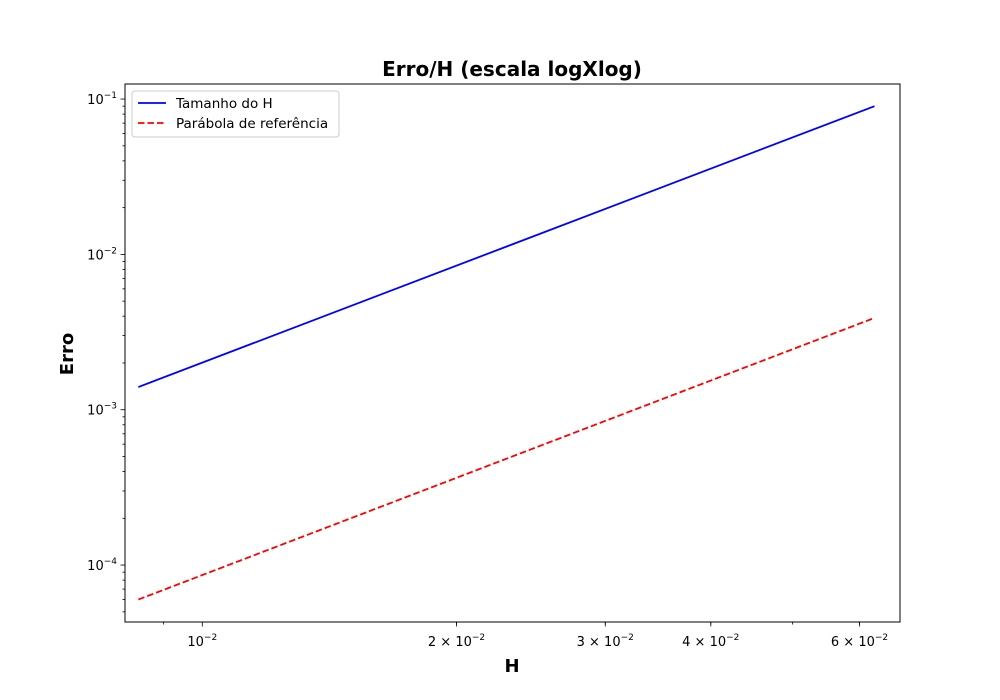  Describe the element at coordinates (605, 641) in the screenshot. I see `x-tick-label: 3 × 10⁻²` at that location.